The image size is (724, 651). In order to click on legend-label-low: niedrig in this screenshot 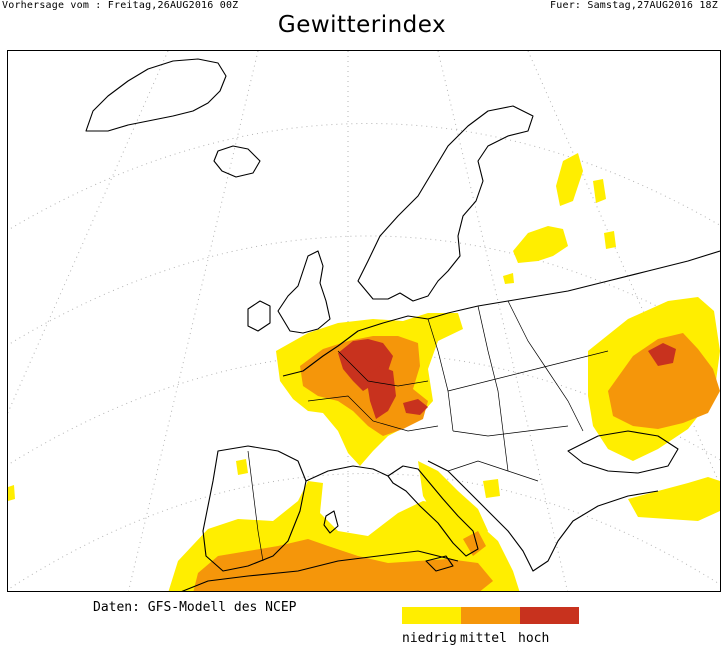, I will do `click(429, 638)`.